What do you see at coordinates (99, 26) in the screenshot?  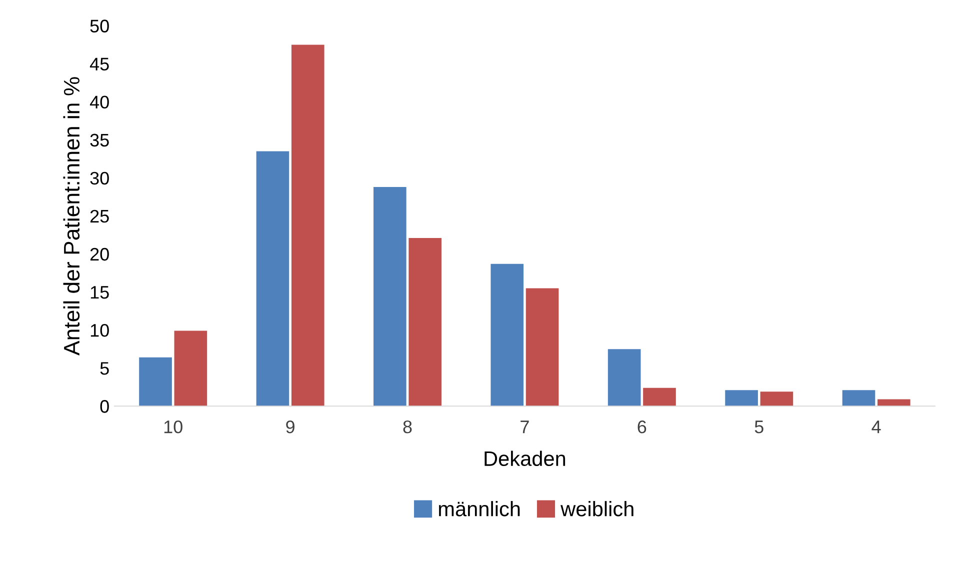 I see `y-tick-label: 50` at bounding box center [99, 26].